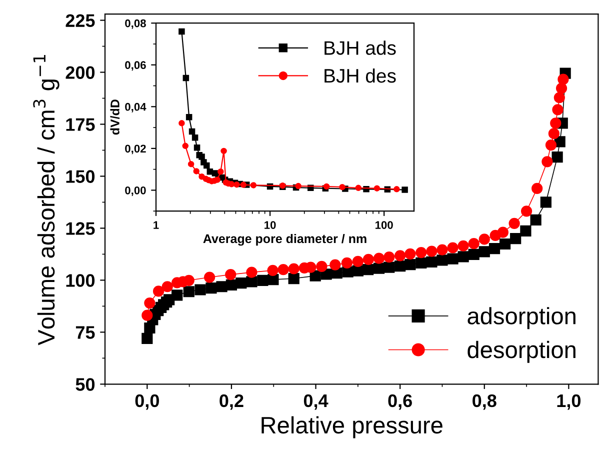  I want to click on y-axis-title: Volume adsorbed / cm$^{3}$ g$^{−1}$, so click(46, 200).